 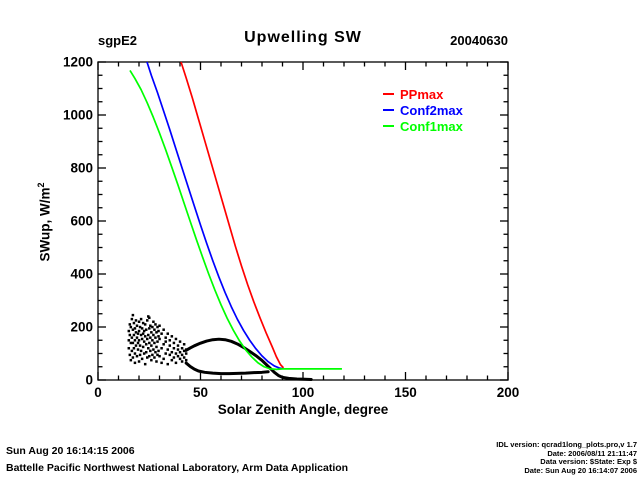 What do you see at coordinates (580, 470) in the screenshot?
I see `plot-date-line: Date: Sun Aug 20 16:14:07 2006` at bounding box center [580, 470].